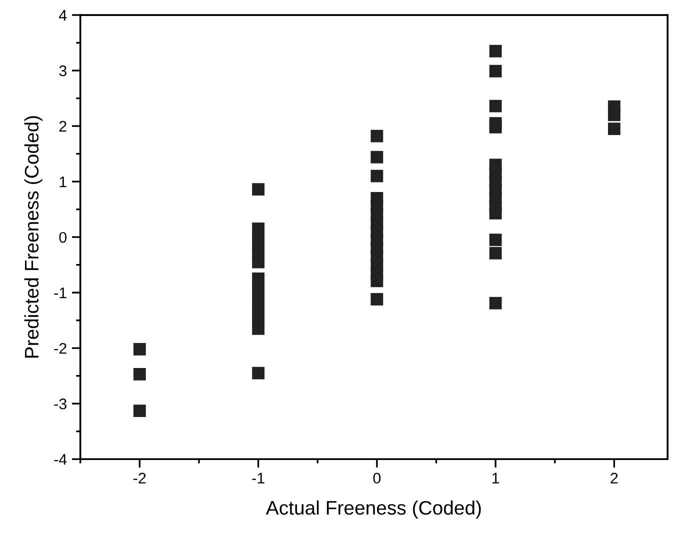 This screenshot has height=537, width=675. Describe the element at coordinates (63, 182) in the screenshot. I see `y-tick-label: 1` at that location.